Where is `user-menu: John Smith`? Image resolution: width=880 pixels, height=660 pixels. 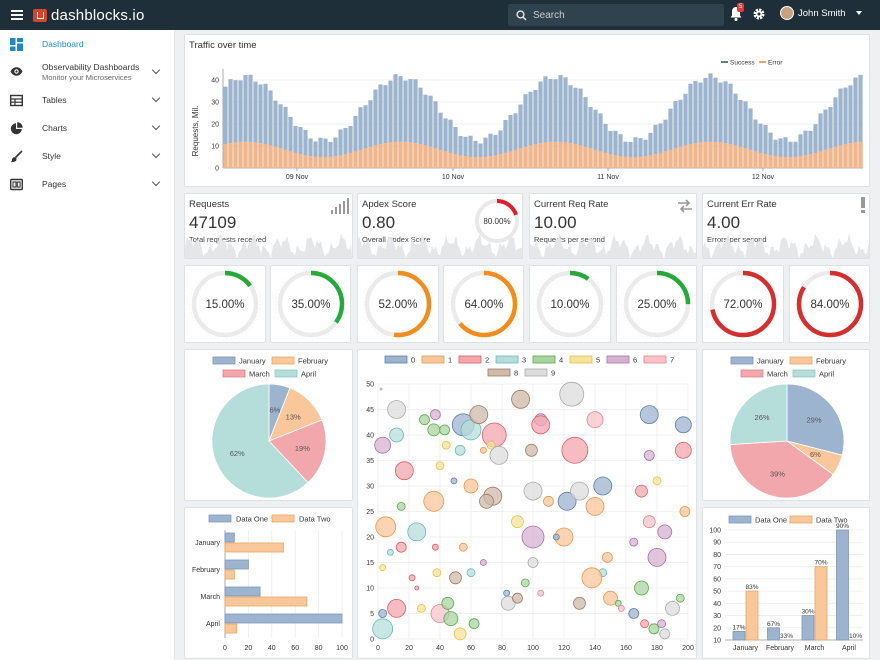
user-menu: John Smith is located at coordinates (821, 13).